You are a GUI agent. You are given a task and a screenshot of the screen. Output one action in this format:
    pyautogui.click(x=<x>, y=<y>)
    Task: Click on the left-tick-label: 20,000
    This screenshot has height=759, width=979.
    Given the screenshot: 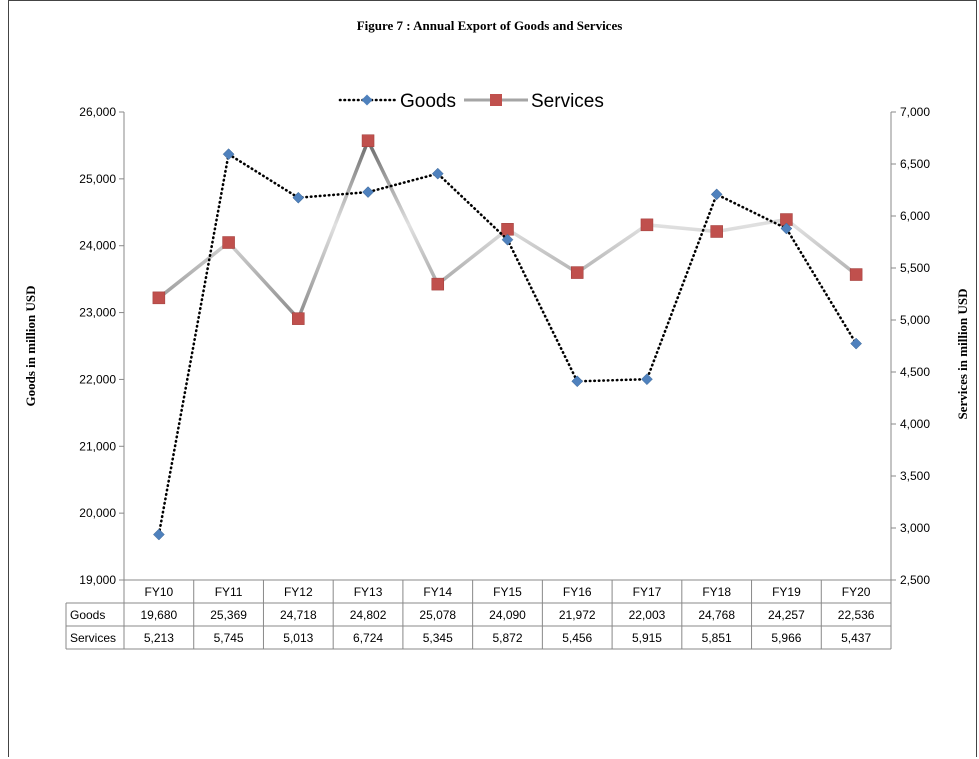 What is the action you would take?
    pyautogui.click(x=97, y=513)
    